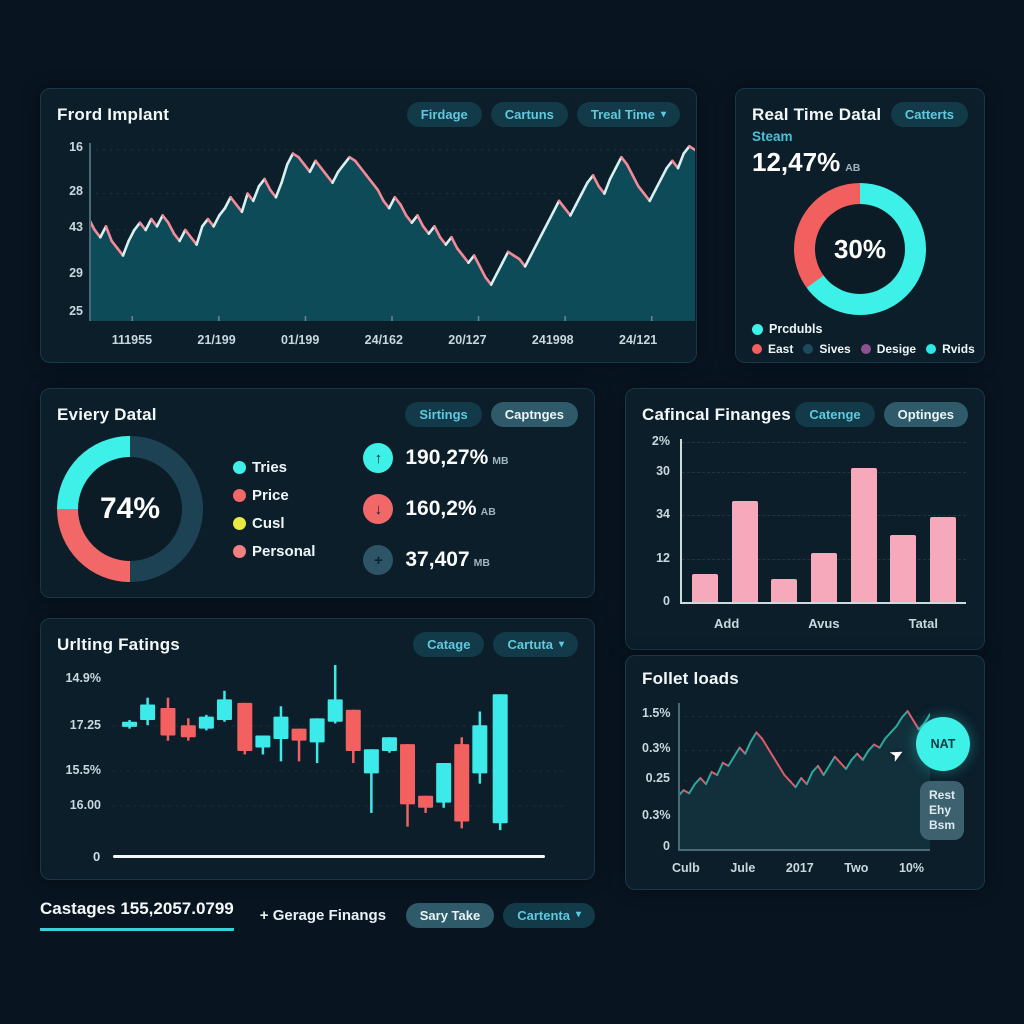 The image size is (1024, 1024). Describe the element at coordinates (274, 495) in the screenshot. I see `legend-item-price: Price` at that location.